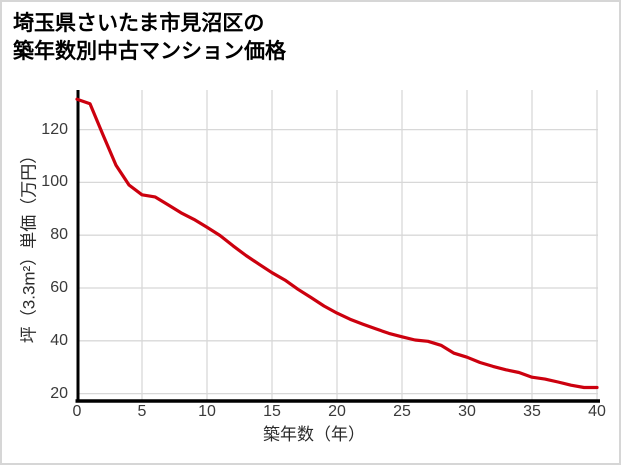 The height and width of the screenshot is (465, 621). I want to click on x-tick-label: 10, so click(207, 411).